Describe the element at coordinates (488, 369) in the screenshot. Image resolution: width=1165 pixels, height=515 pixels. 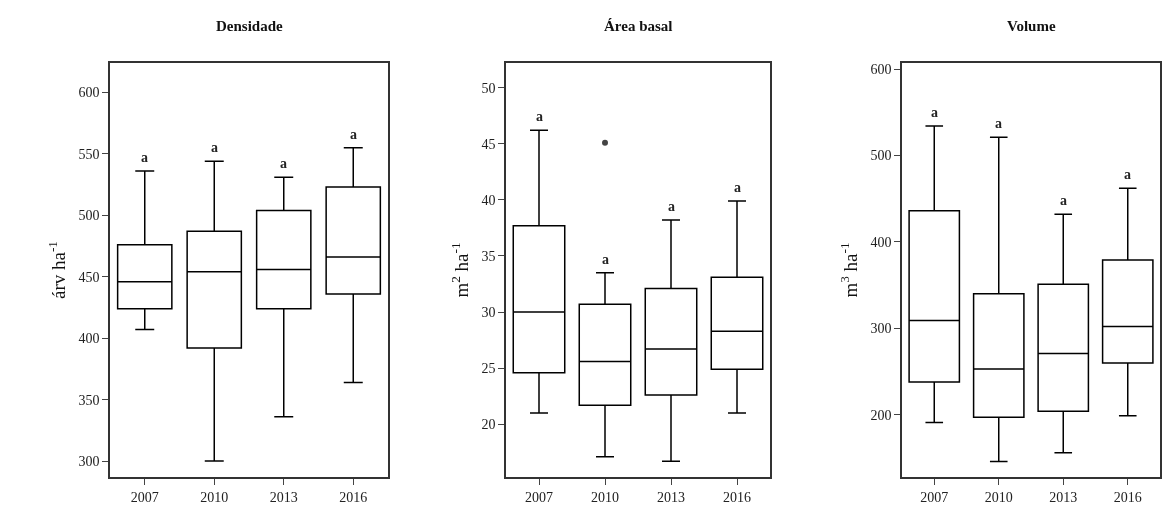
I see `y-tick-label: 25` at that location.